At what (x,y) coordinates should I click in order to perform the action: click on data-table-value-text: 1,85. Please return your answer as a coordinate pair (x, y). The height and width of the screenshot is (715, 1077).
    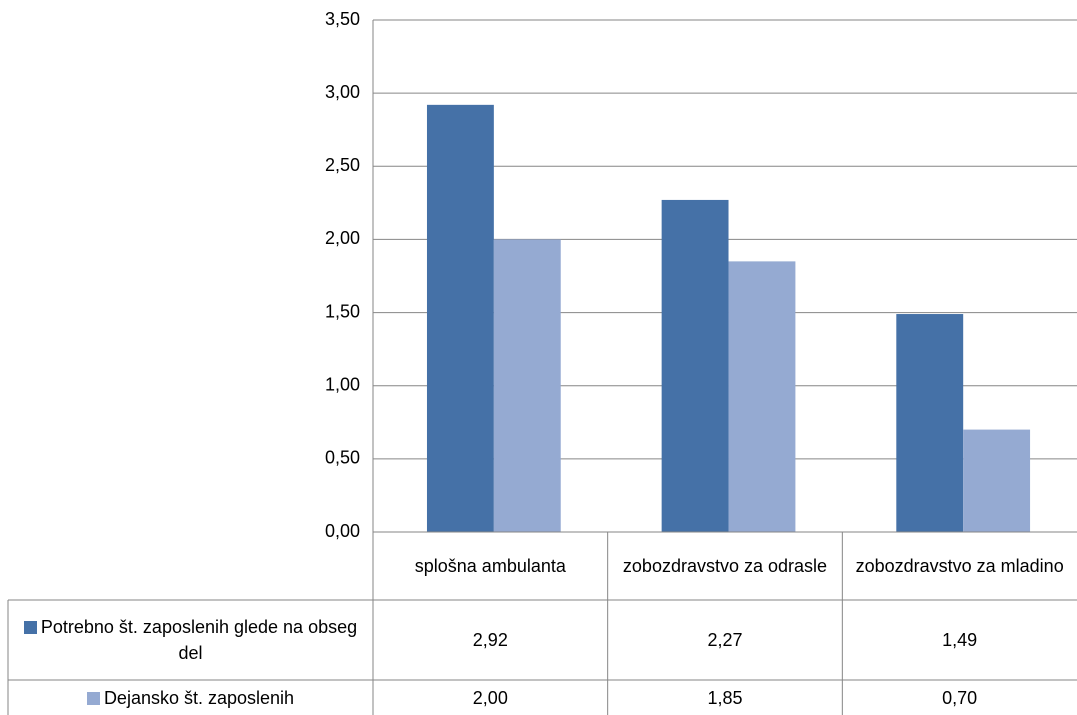
    Looking at the image, I should click on (725, 697).